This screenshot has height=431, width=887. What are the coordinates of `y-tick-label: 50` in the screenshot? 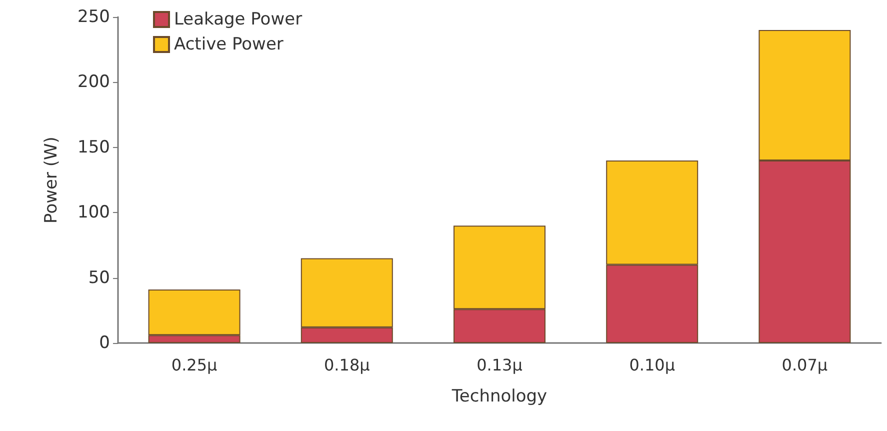 It's located at (99, 278).